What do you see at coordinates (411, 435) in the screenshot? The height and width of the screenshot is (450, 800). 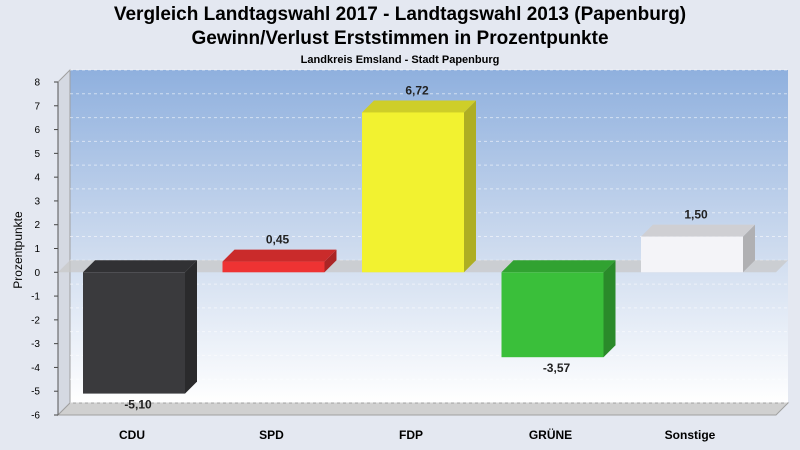 I see `x-tick-label: FDP` at bounding box center [411, 435].